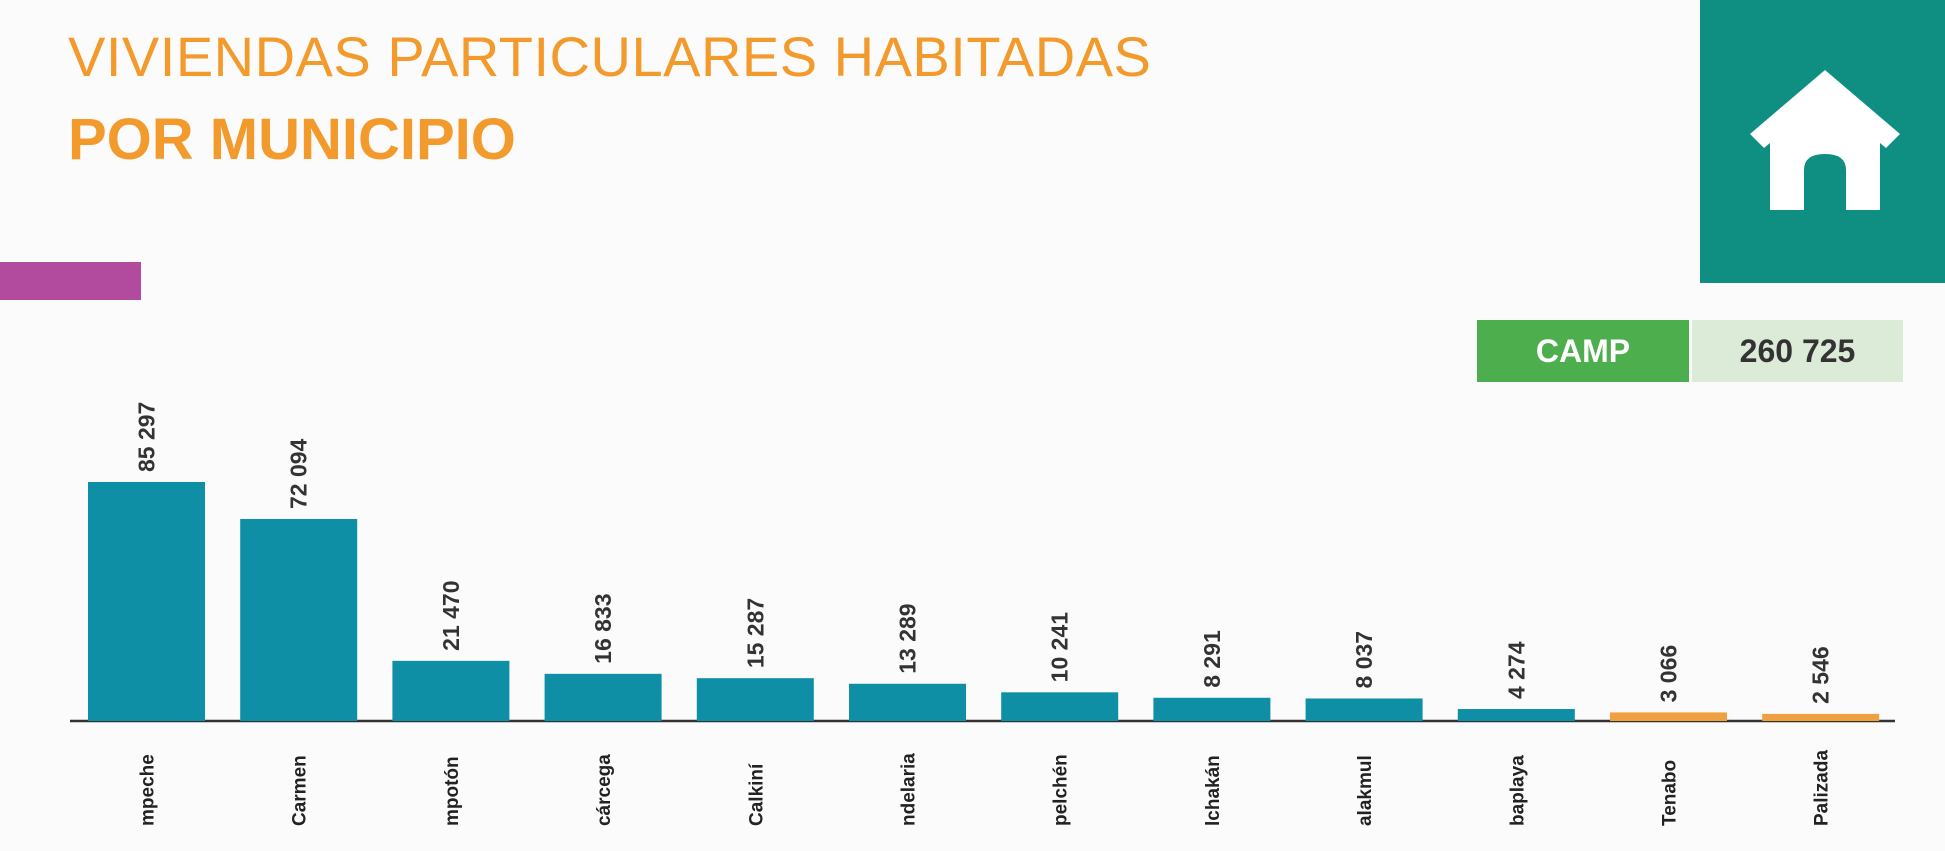 Image resolution: width=1945 pixels, height=851 pixels. What do you see at coordinates (1670, 793) in the screenshot?
I see `category-label-10: Tenabo` at bounding box center [1670, 793].